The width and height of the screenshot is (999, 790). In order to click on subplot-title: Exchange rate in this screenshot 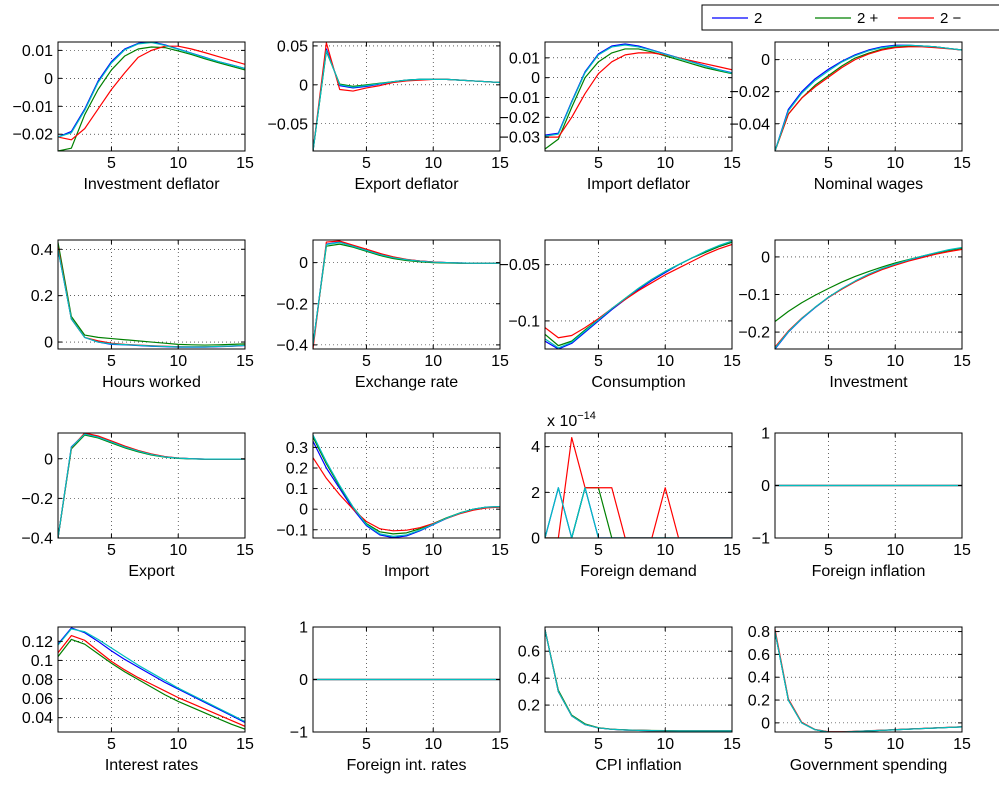, I will do `click(406, 382)`.